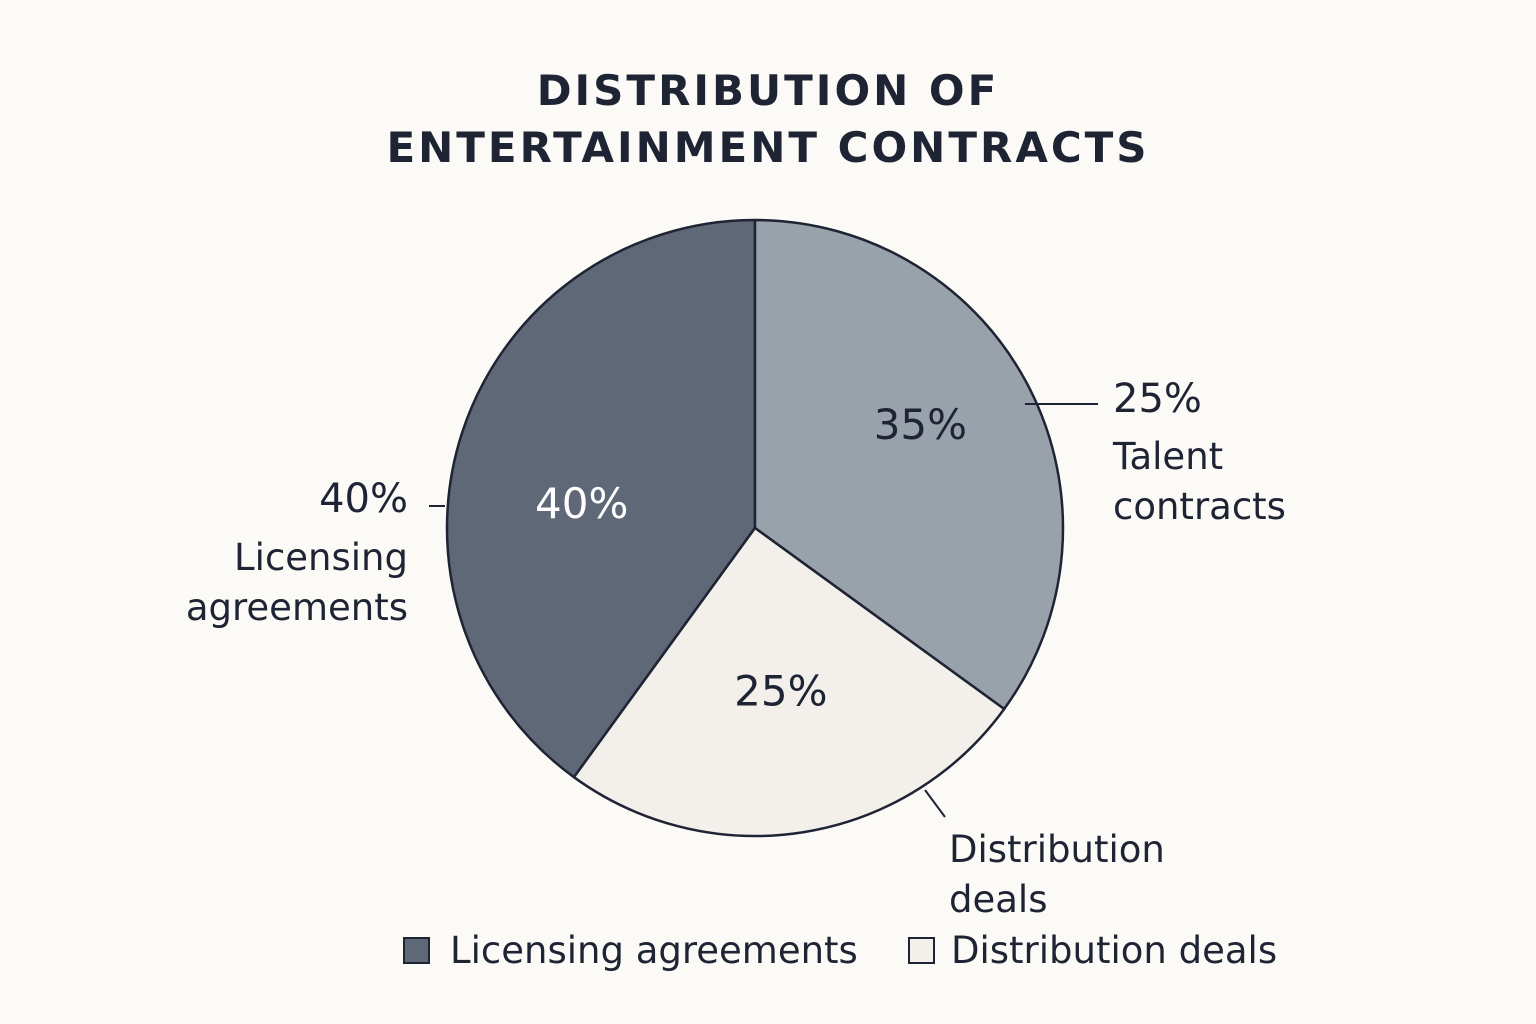  Describe the element at coordinates (920, 424) in the screenshot. I see `inner-label-talent-contracts: 35%` at that location.